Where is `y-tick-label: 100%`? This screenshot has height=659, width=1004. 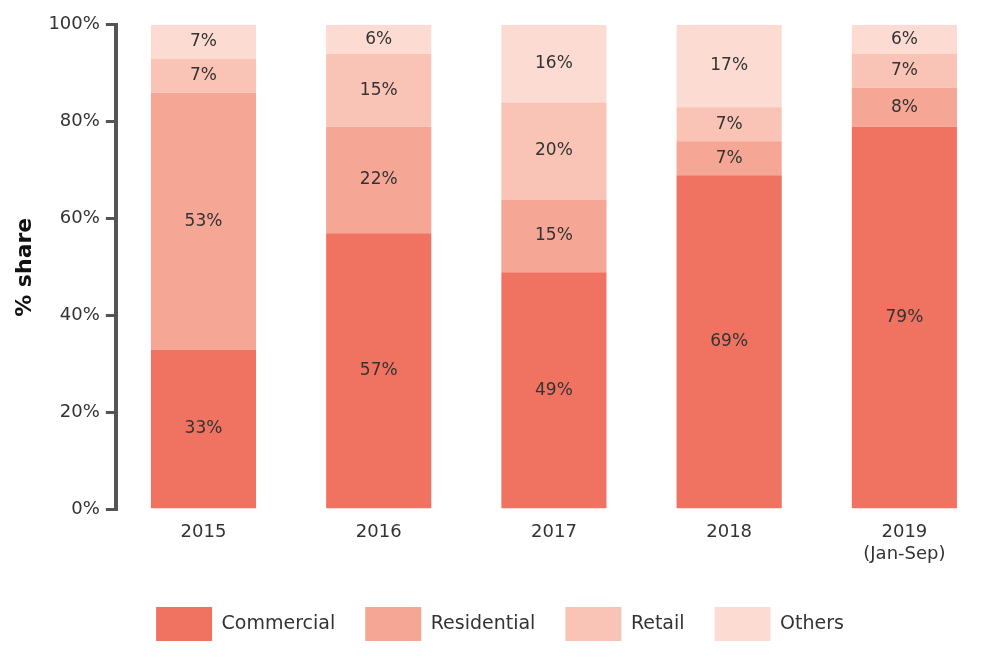 y-tick-label: 100% is located at coordinates (74, 23).